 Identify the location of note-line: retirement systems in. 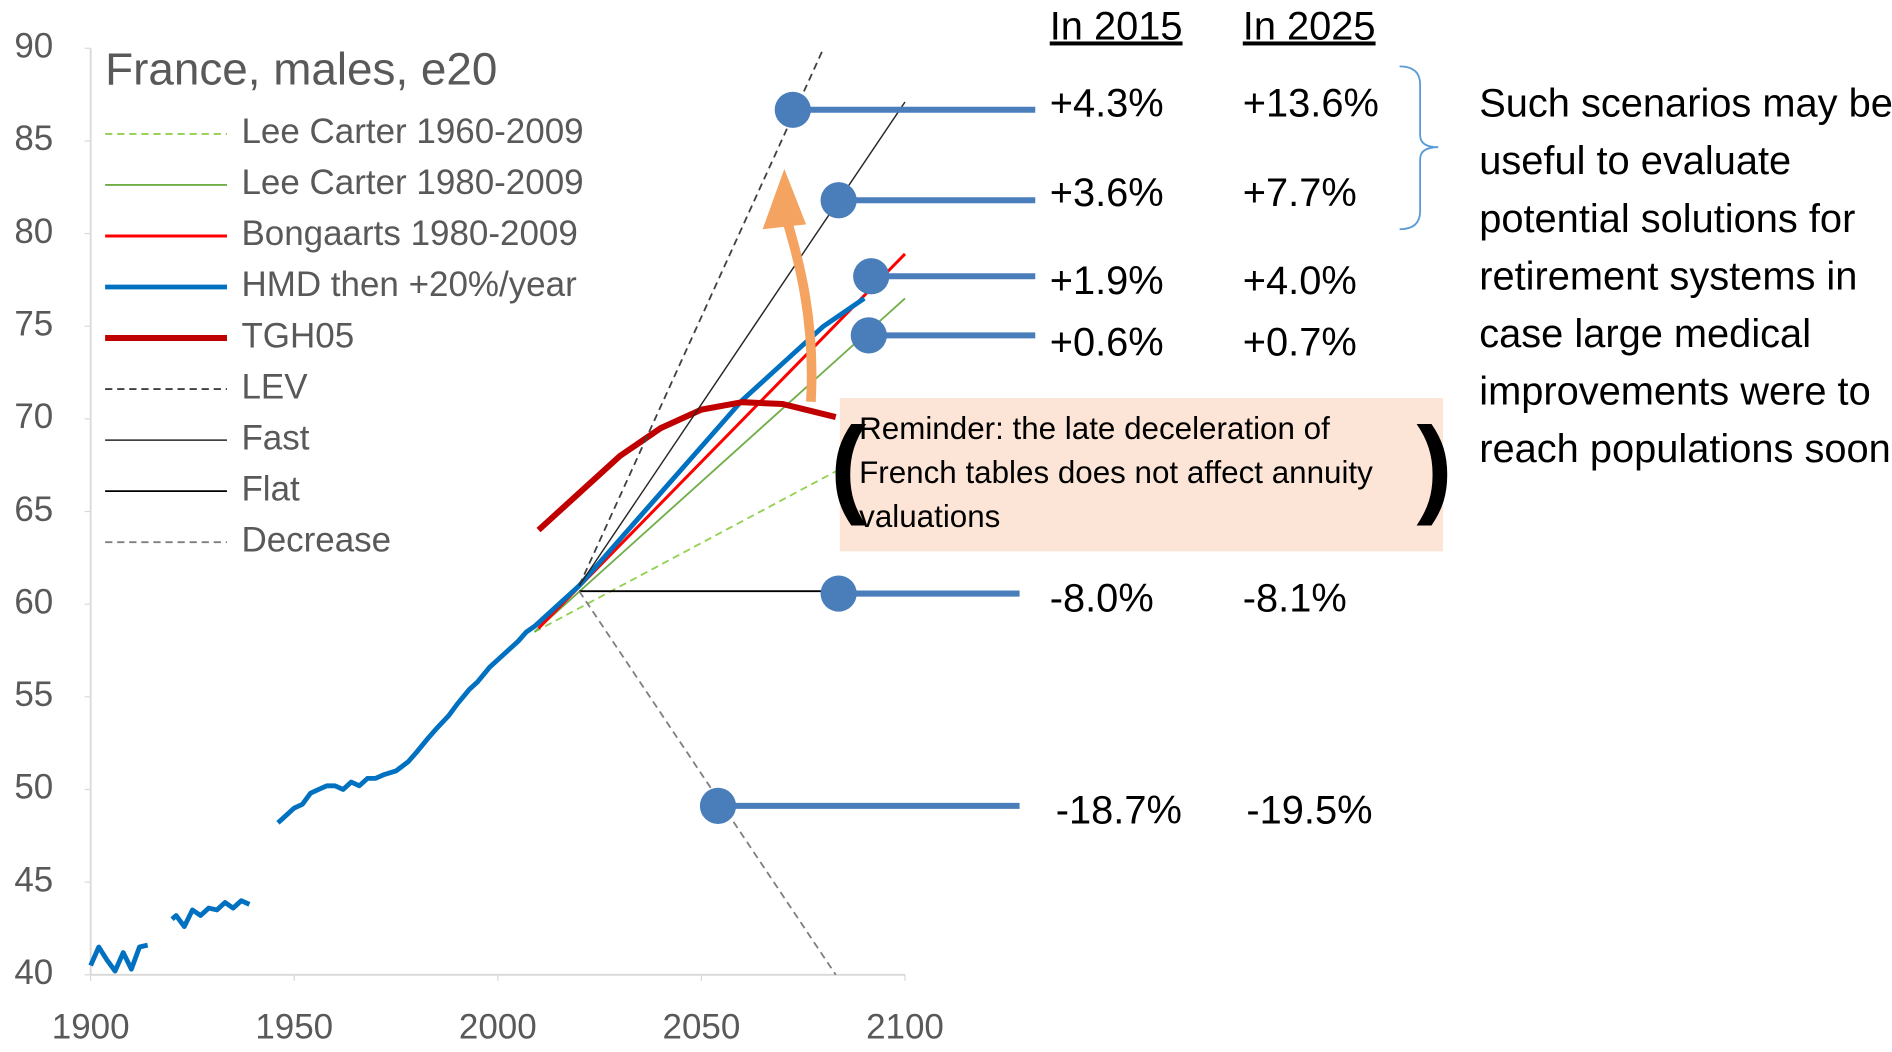
(1668, 276).